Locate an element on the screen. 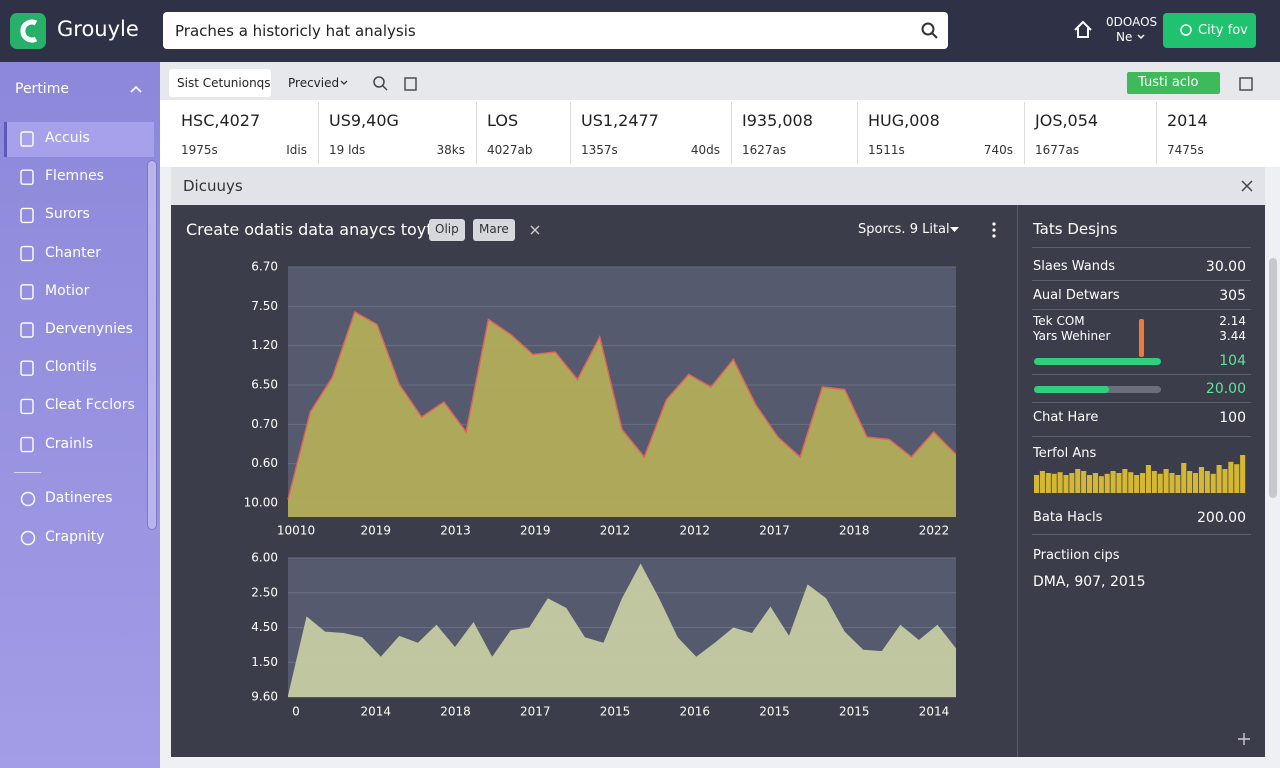 The image size is (1280, 768). toolbar-button is located at coordinates (1173, 83).